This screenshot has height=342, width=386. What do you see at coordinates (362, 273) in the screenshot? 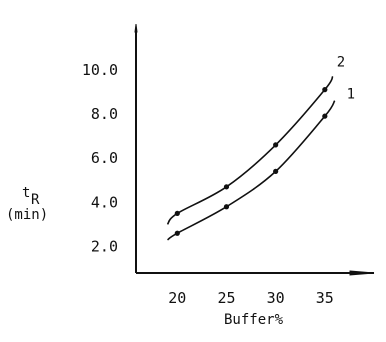
I see `x-axis-arrow` at bounding box center [362, 273].